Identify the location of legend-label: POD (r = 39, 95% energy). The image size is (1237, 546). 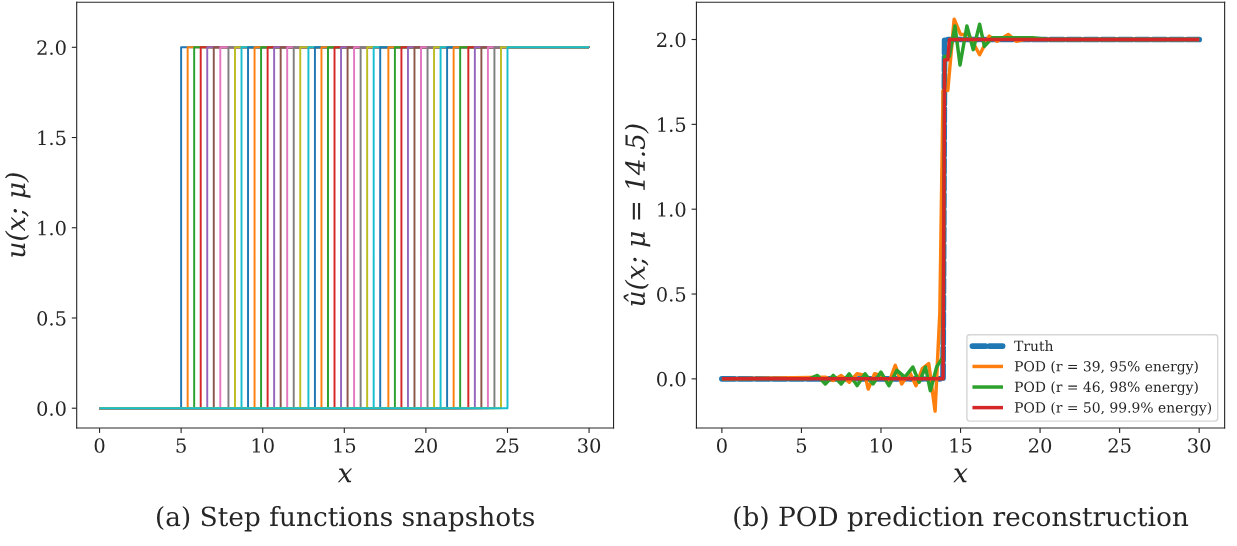
(1106, 367).